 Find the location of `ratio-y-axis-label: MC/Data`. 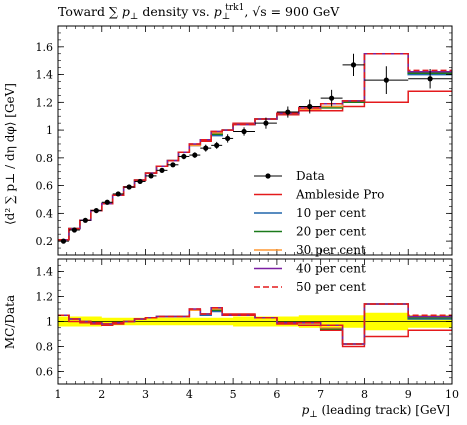

ratio-y-axis-label: MC/Data is located at coordinates (10, 322).